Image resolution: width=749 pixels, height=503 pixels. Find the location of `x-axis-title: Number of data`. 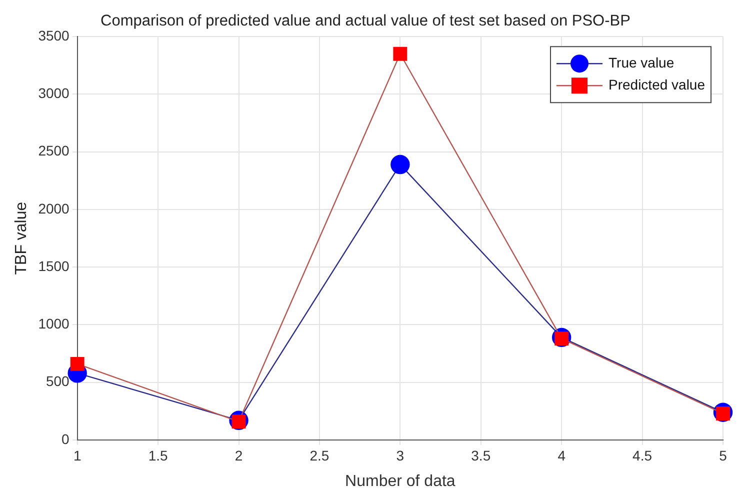

x-axis-title: Number of data is located at coordinates (400, 481).